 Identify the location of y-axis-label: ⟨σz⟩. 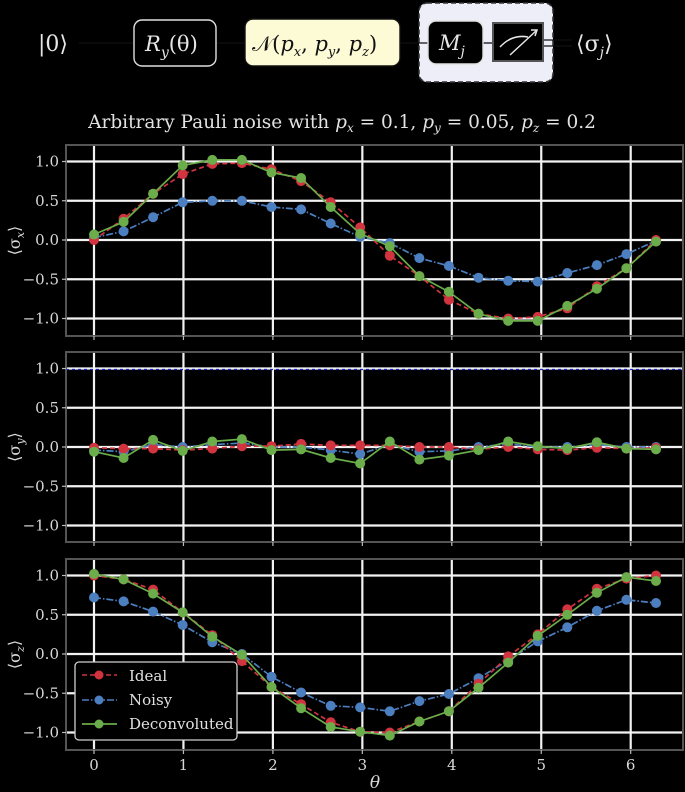
(16, 654).